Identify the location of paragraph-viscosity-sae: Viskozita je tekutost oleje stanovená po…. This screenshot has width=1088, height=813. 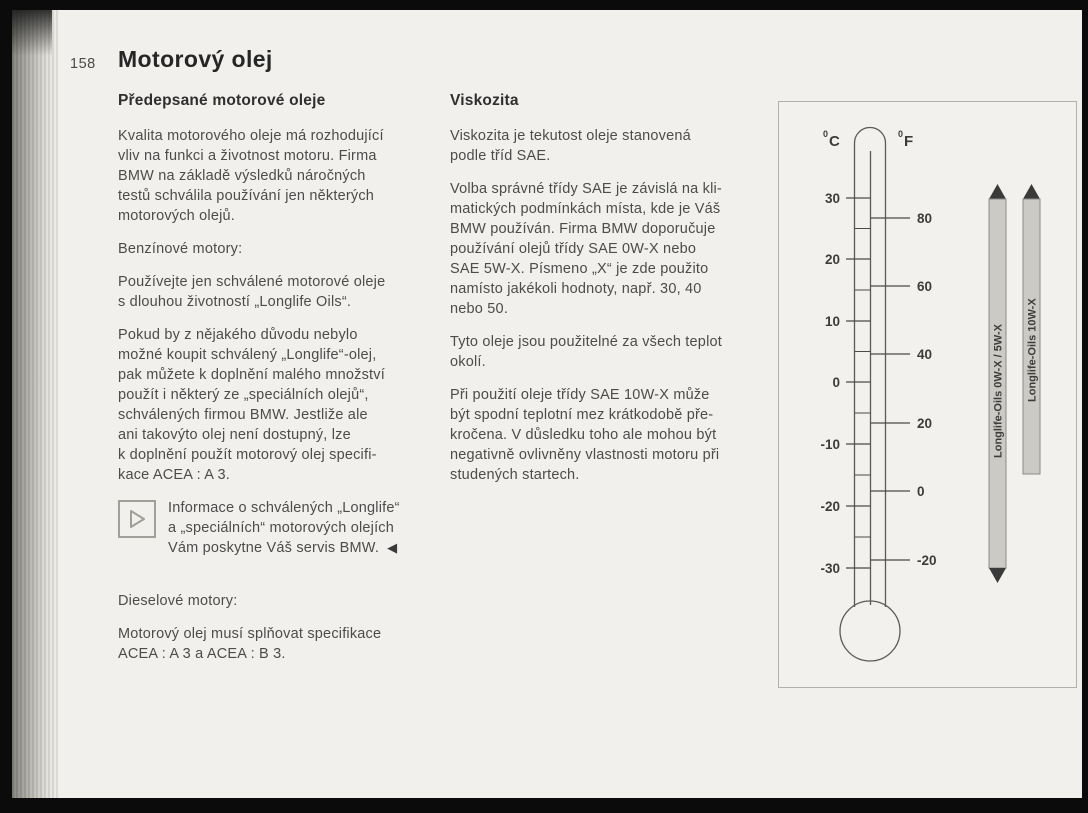
(570, 146).